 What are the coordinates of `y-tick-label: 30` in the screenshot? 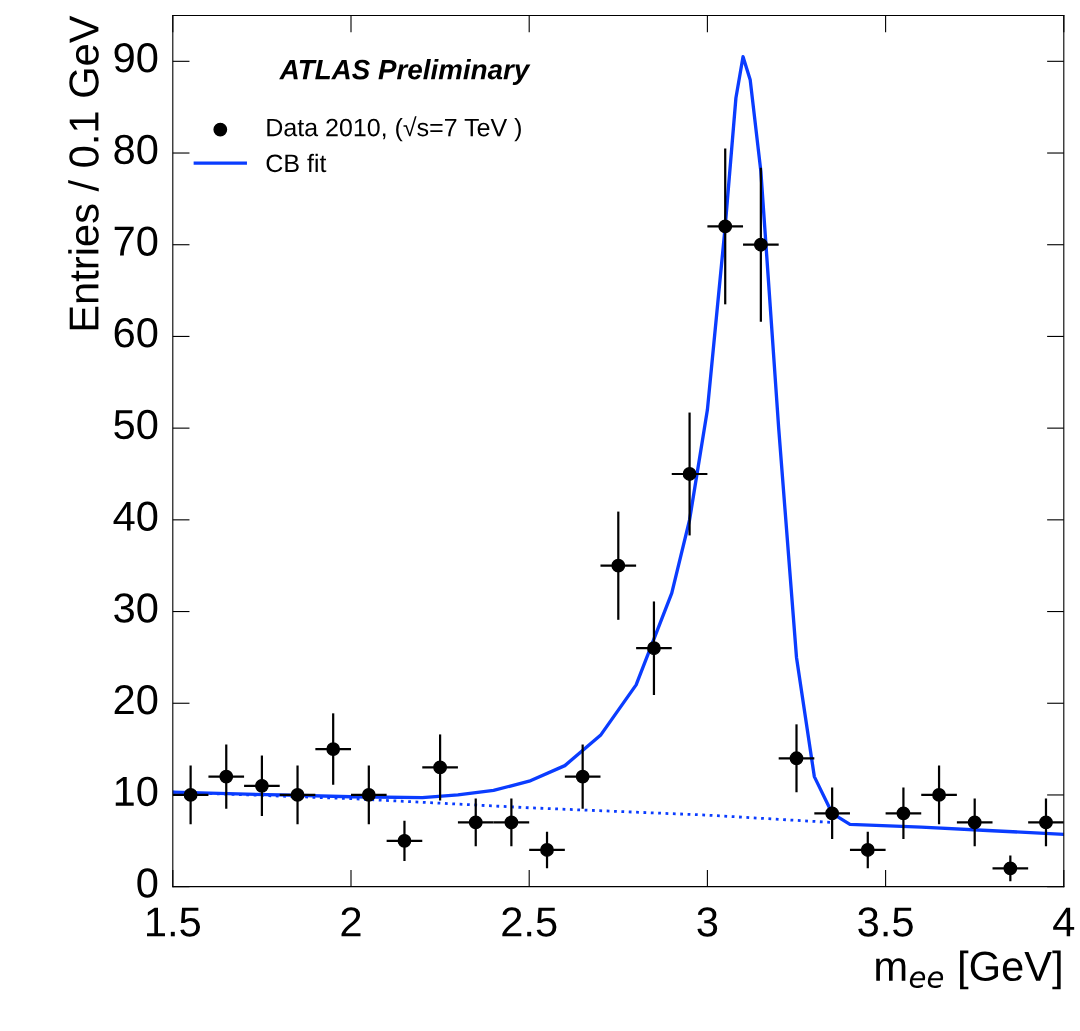 It's located at (136, 608).